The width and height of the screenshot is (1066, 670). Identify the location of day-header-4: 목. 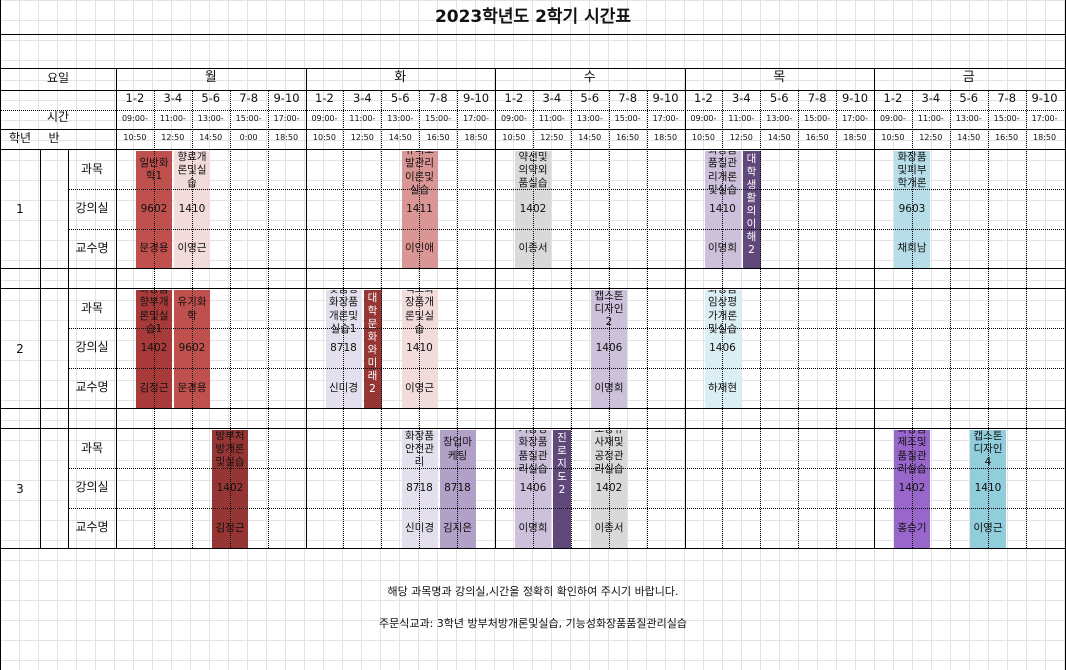
(779, 77).